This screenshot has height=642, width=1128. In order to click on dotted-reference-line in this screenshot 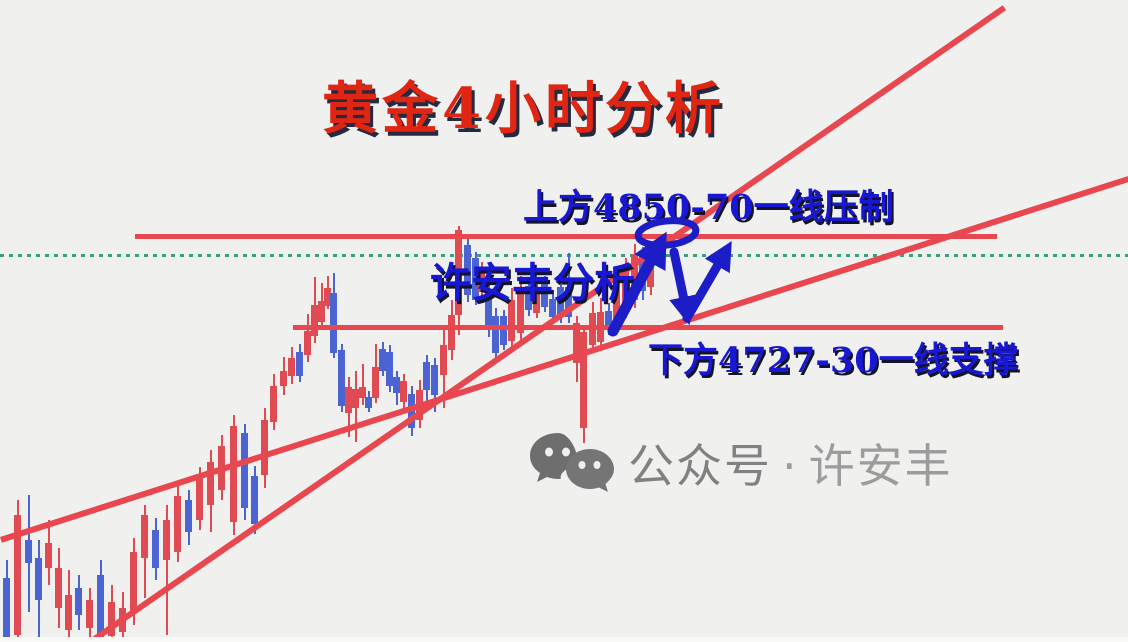, I will do `click(564, 255)`.